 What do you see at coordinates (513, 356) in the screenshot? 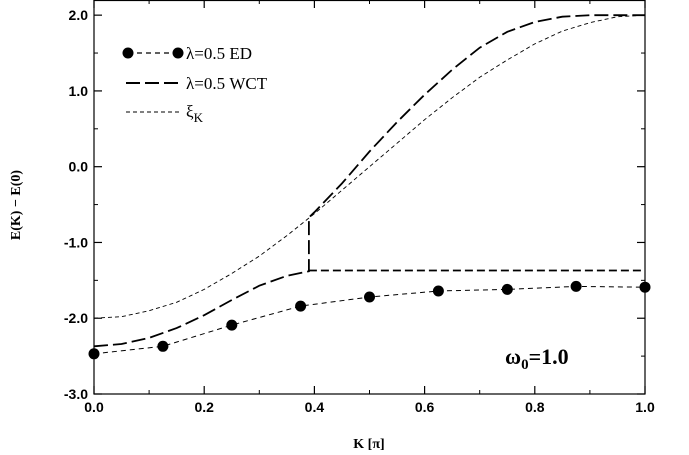
I see `omega-annotation-base: ω` at bounding box center [513, 356].